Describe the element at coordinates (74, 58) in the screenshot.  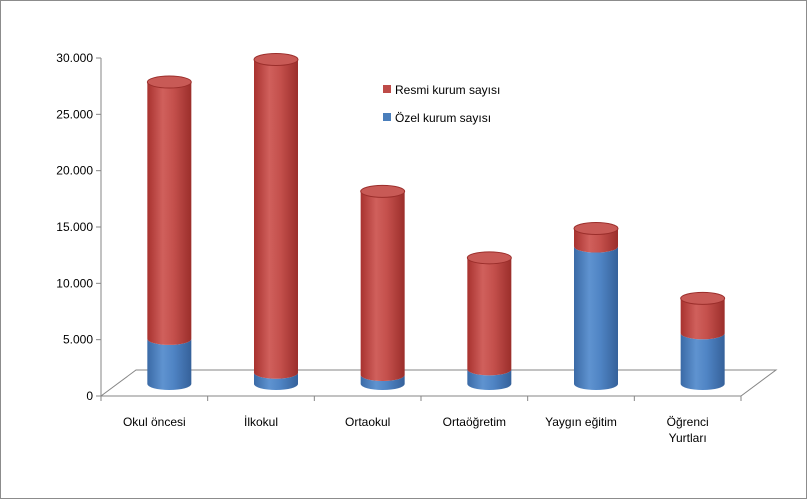
I see `y-tick-label: 30.000` at that location.